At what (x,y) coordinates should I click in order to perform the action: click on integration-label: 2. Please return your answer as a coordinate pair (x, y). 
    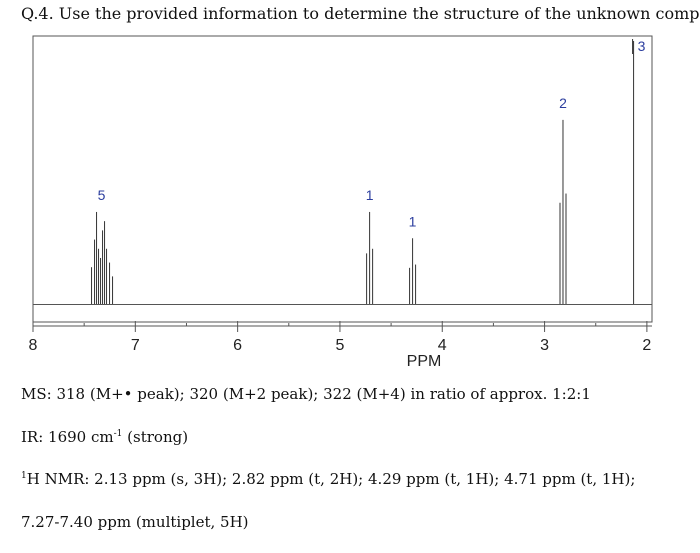
    Looking at the image, I should click on (563, 103).